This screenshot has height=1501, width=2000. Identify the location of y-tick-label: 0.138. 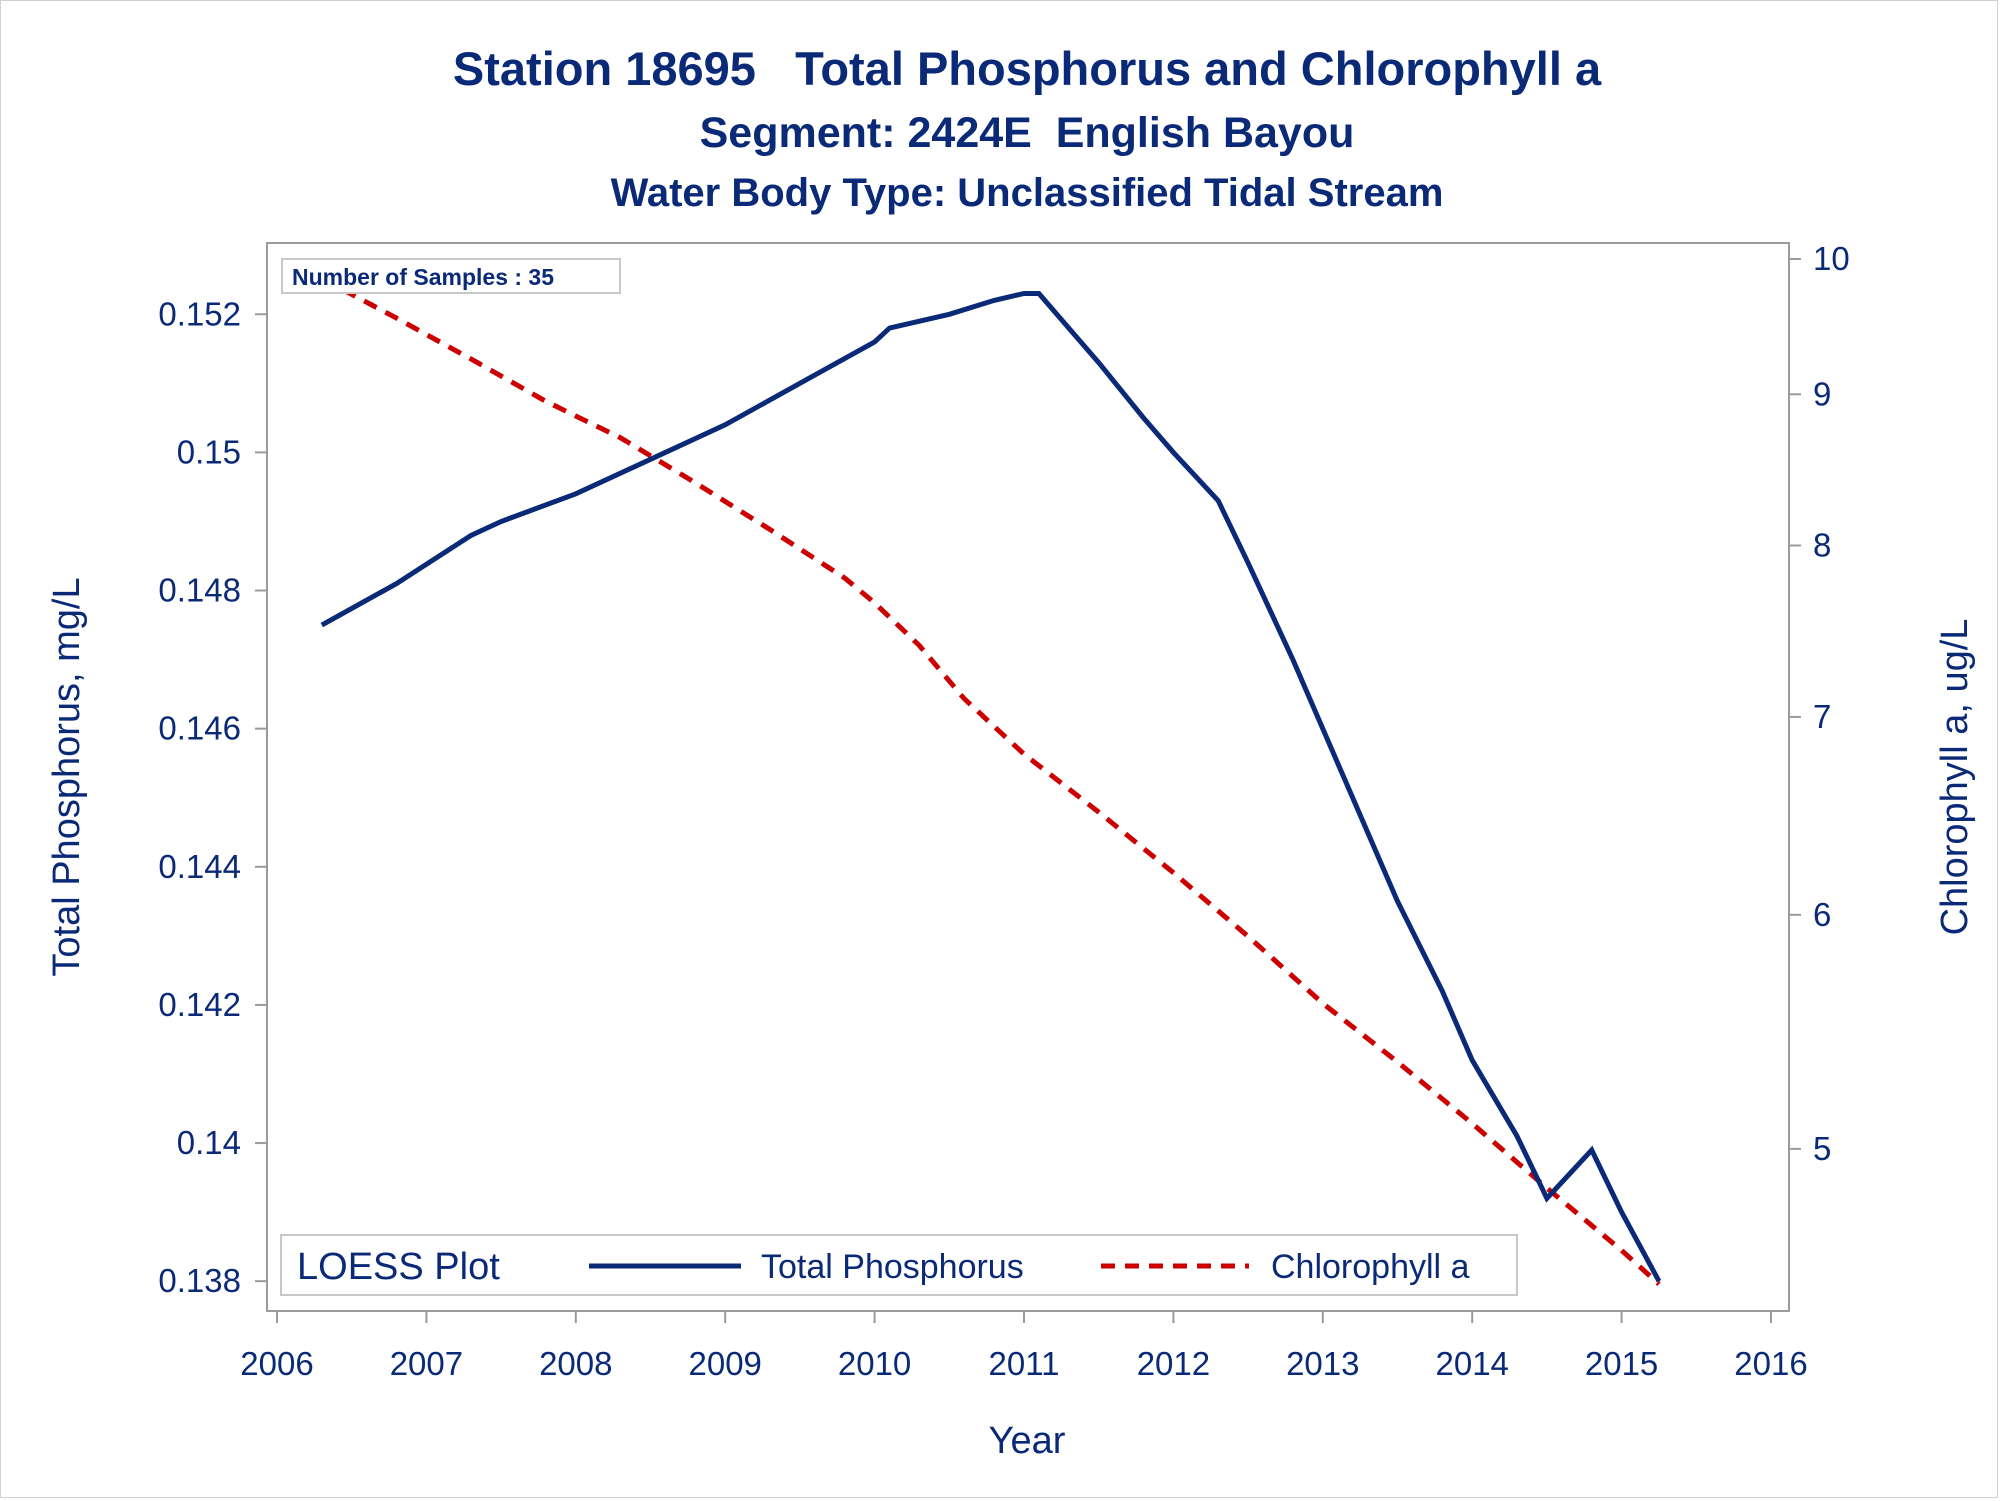
(199, 1280).